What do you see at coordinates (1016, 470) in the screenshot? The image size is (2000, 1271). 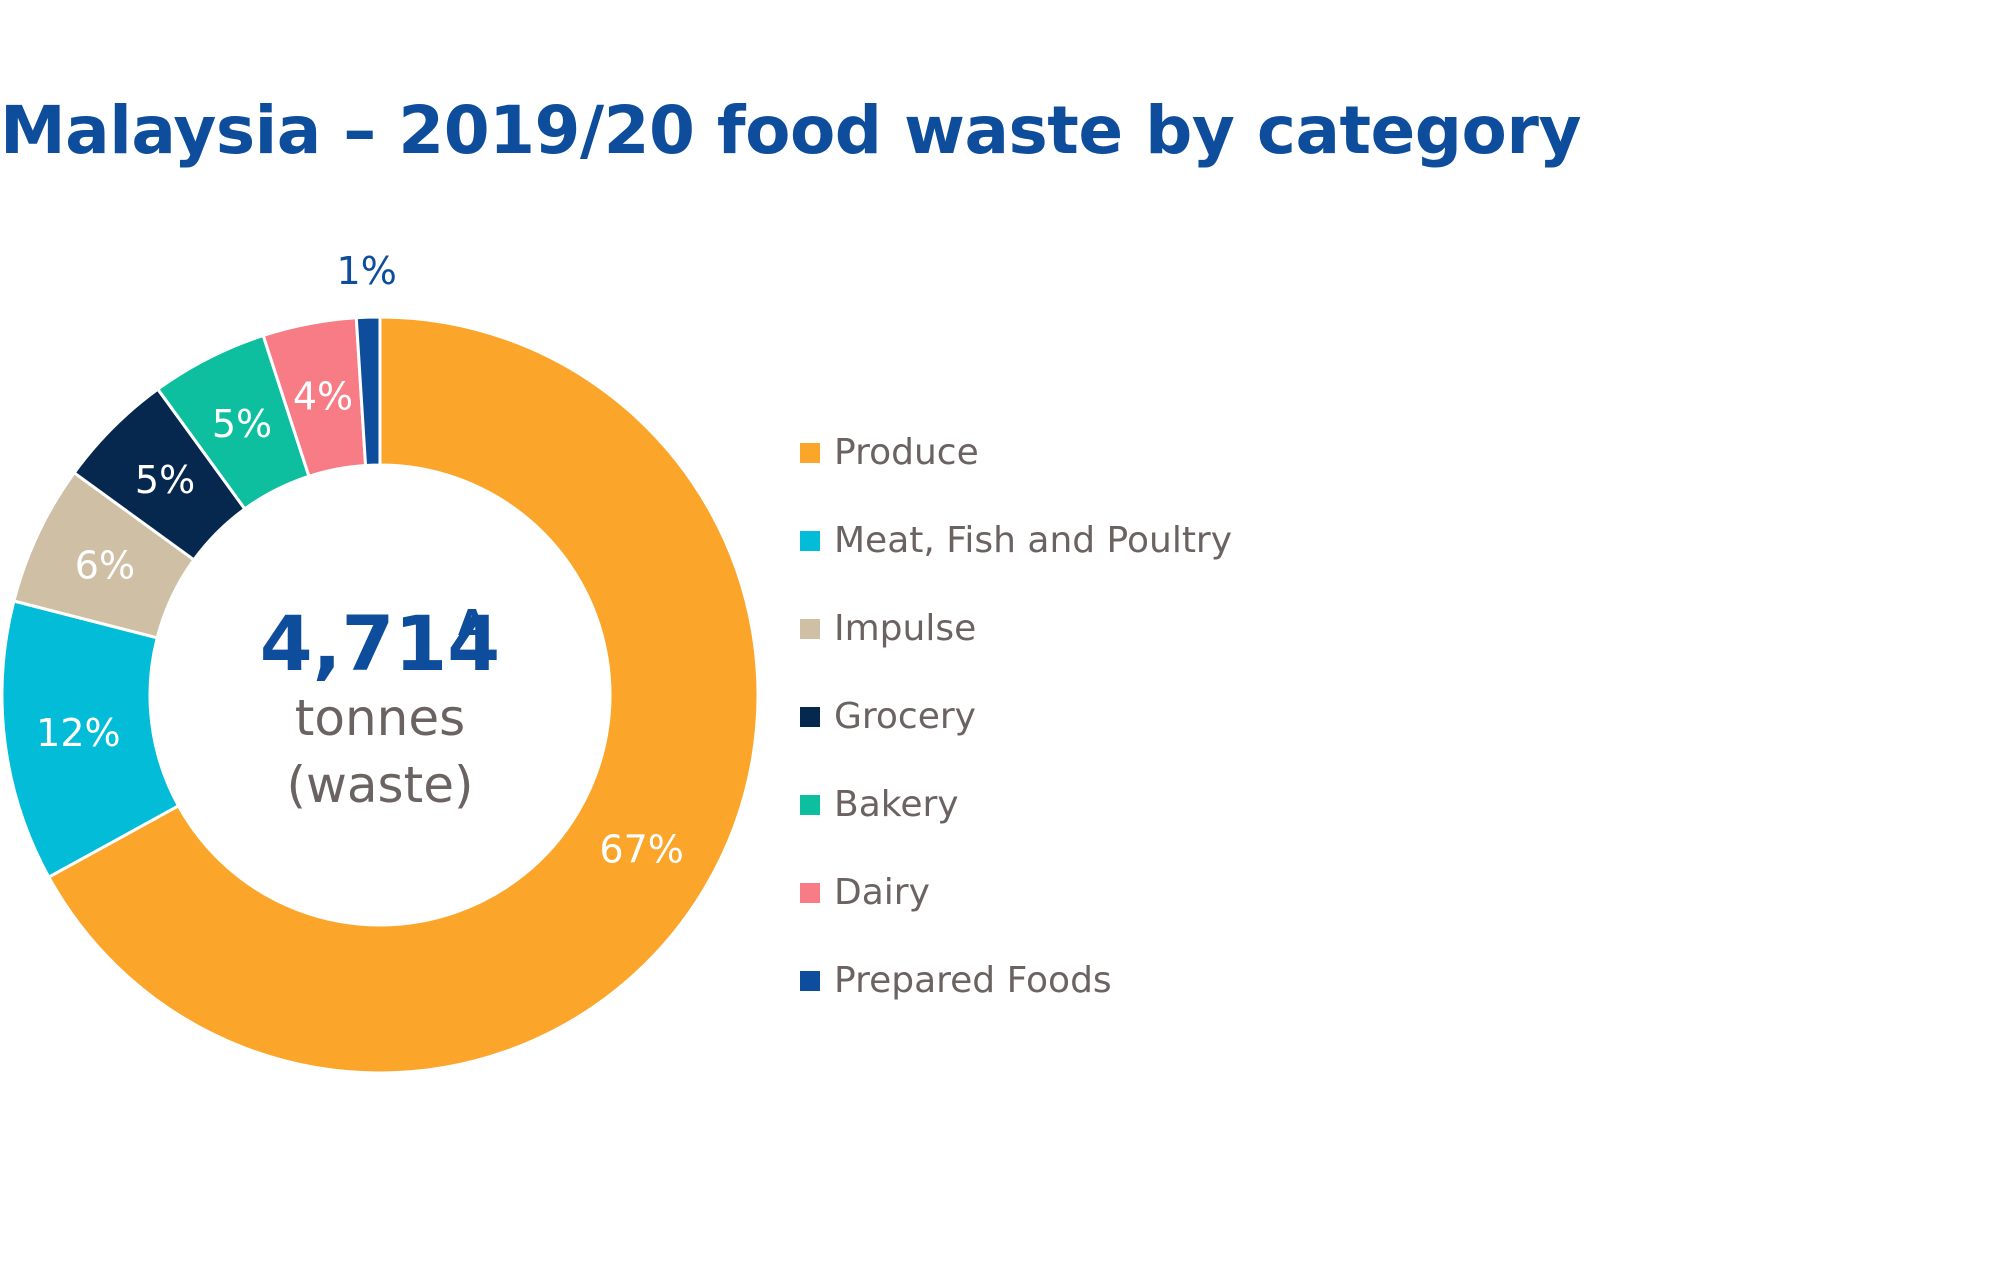 I see `legend-item-produce: Produce` at bounding box center [1016, 470].